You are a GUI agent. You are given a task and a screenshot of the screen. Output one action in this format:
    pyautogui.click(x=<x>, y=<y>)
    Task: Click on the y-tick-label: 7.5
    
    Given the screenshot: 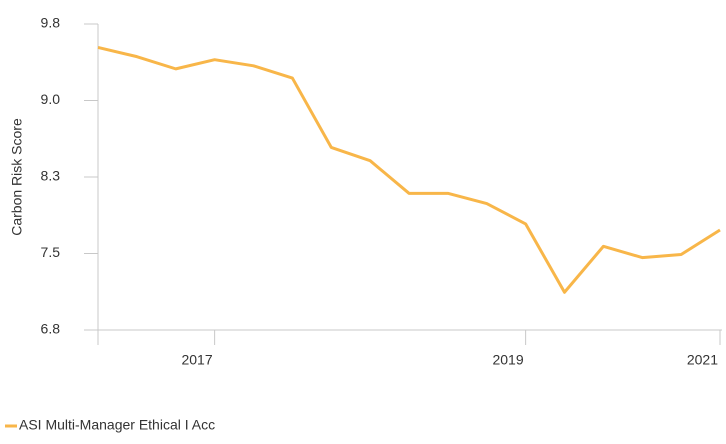 What is the action you would take?
    pyautogui.click(x=51, y=252)
    